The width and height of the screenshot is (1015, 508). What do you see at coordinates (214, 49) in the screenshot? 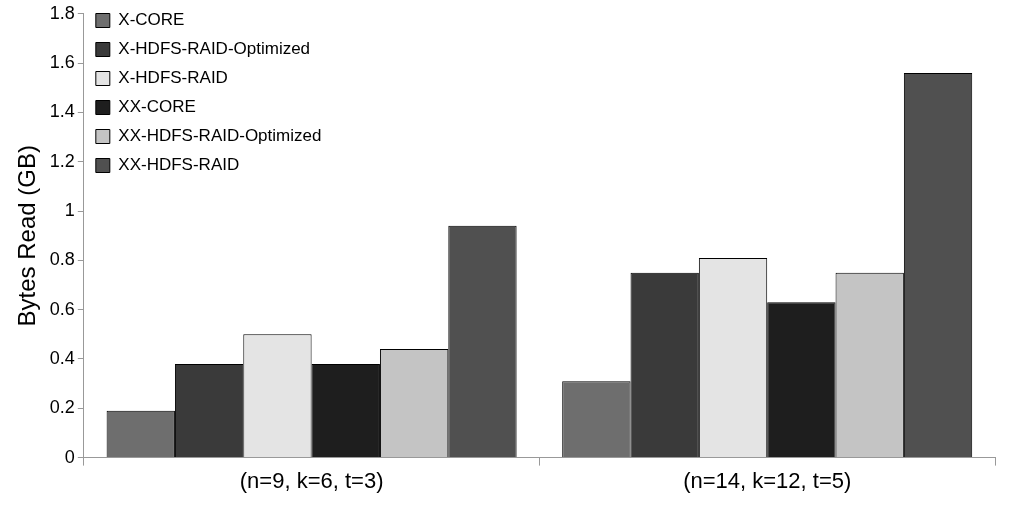
I see `legend-label: X-HDFS-RAID-Optimized` at bounding box center [214, 49].